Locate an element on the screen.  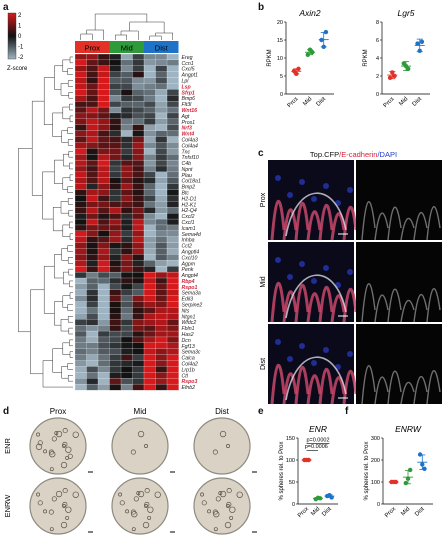
gene-label: Icam1 is located at coordinates (189, 229).